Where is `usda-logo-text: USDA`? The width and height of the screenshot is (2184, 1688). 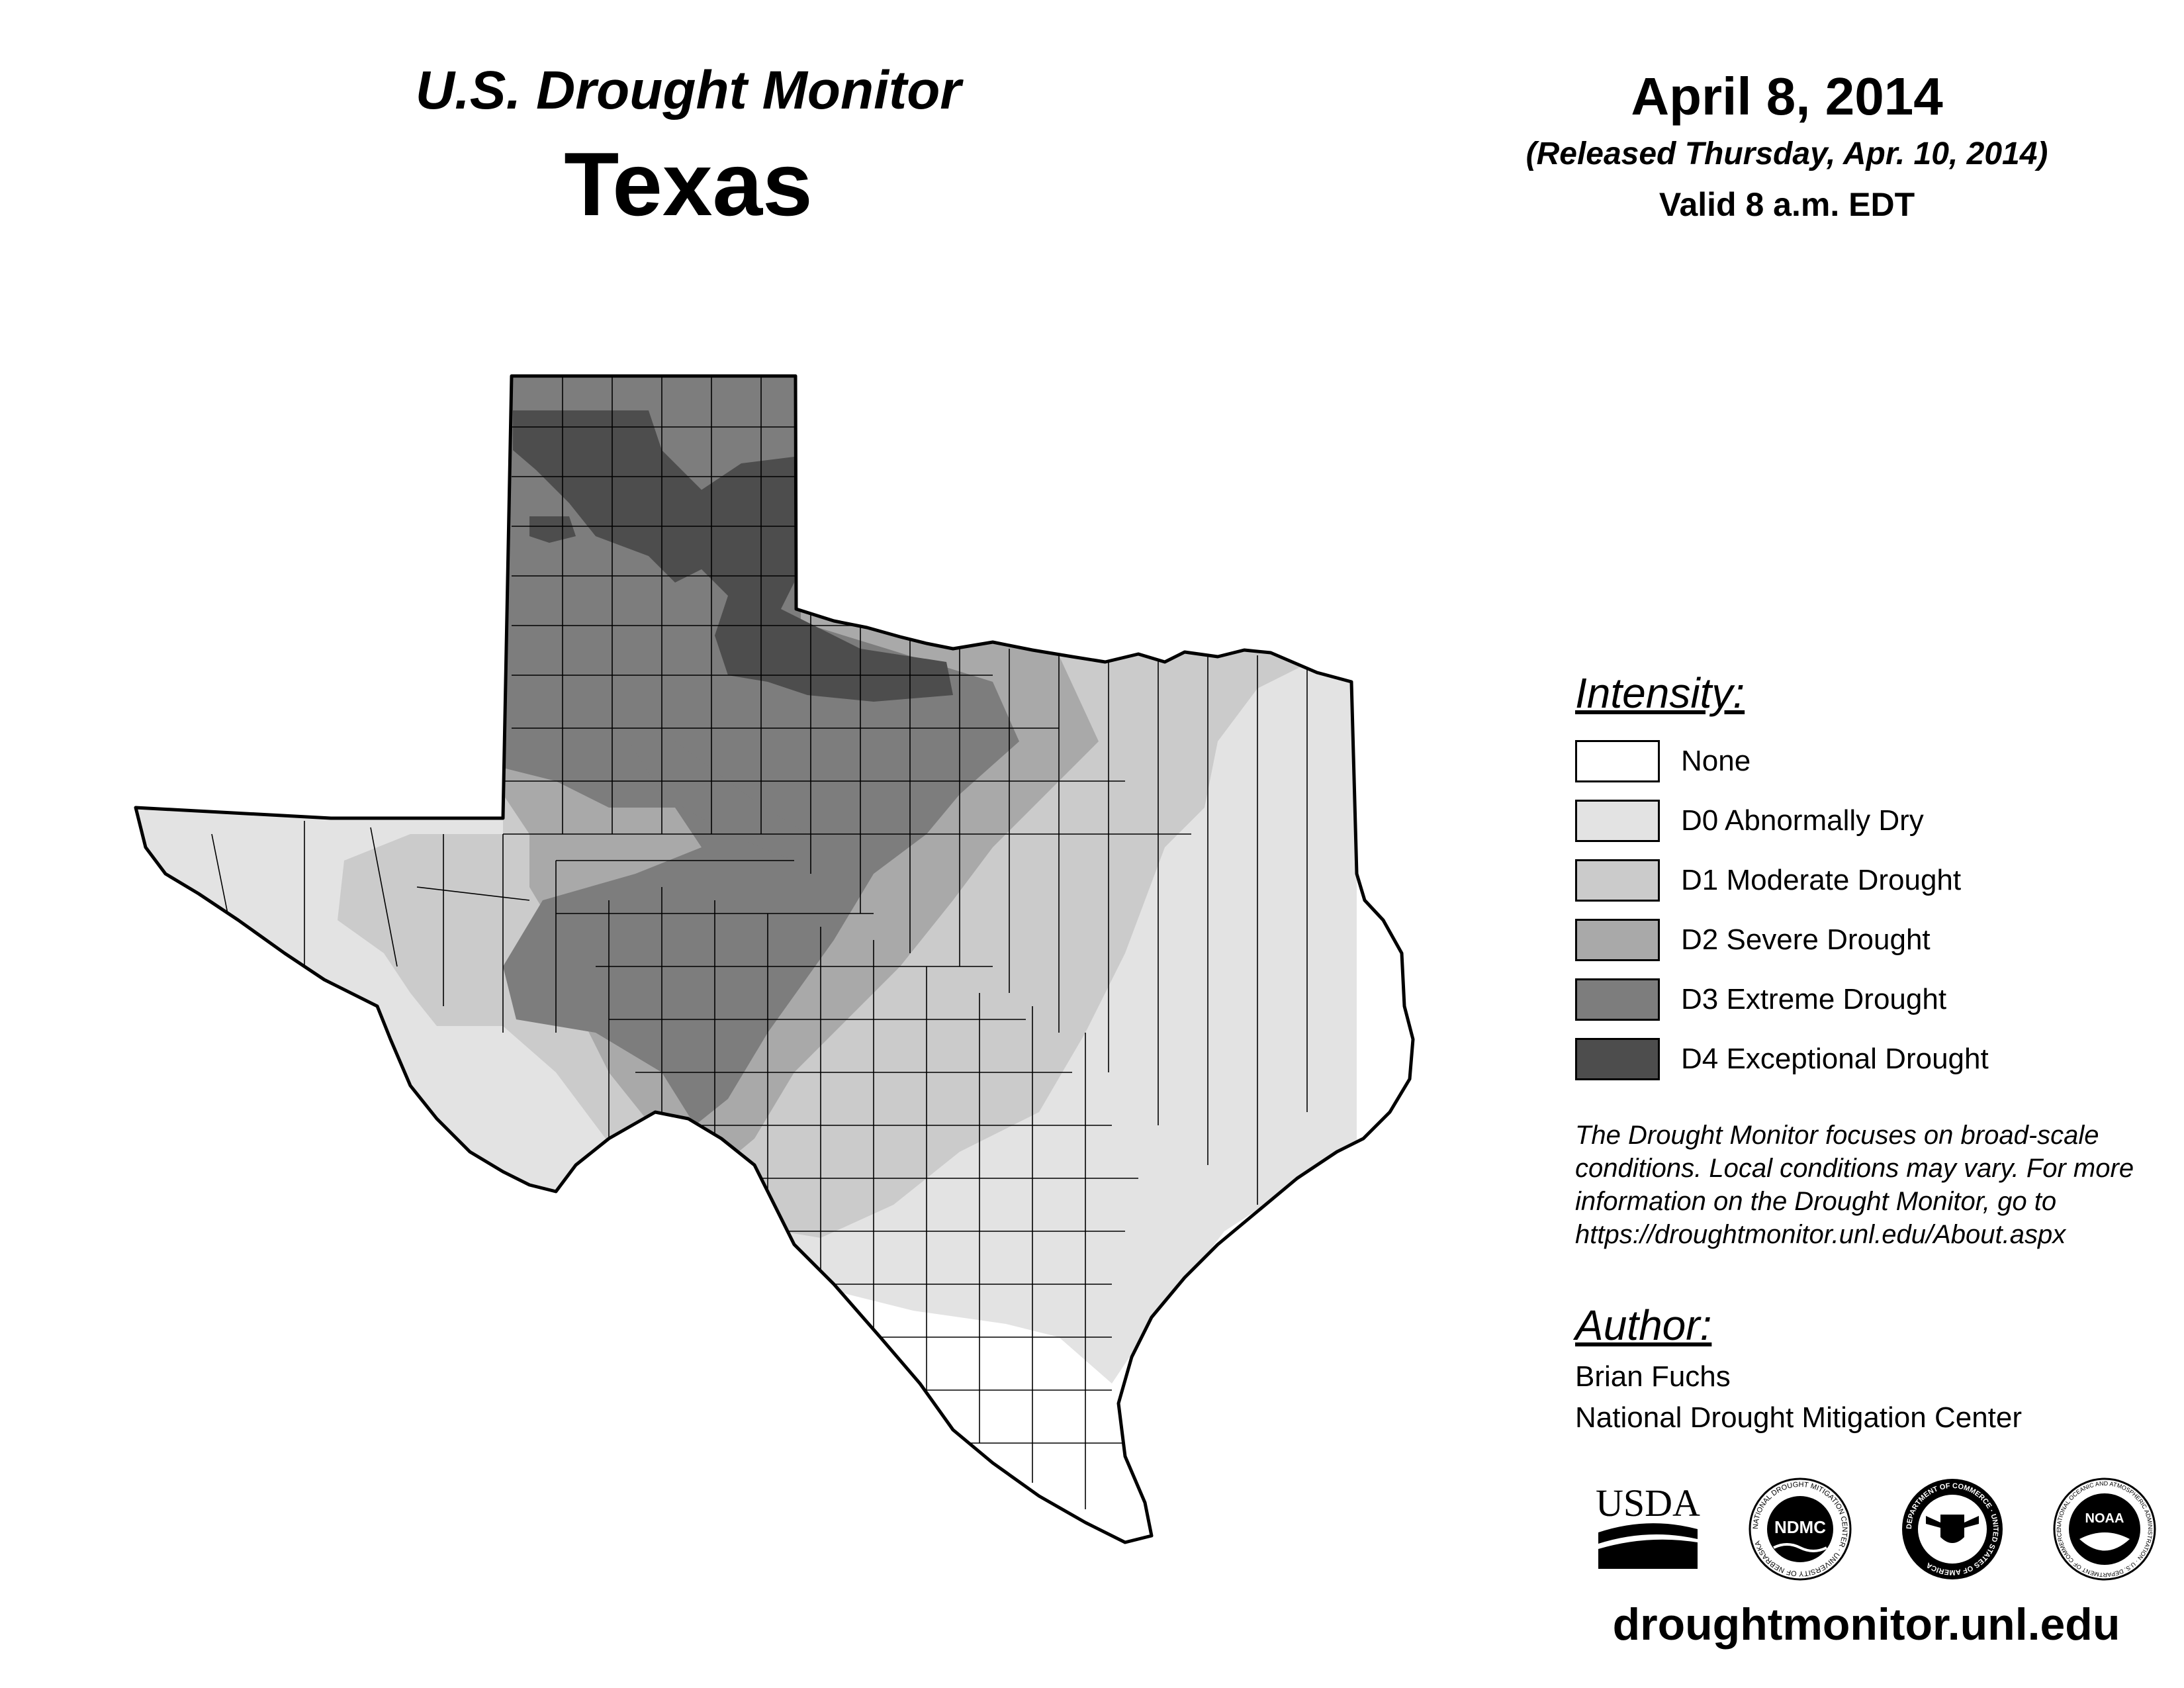
usda-logo-text: USDA is located at coordinates (1648, 1502).